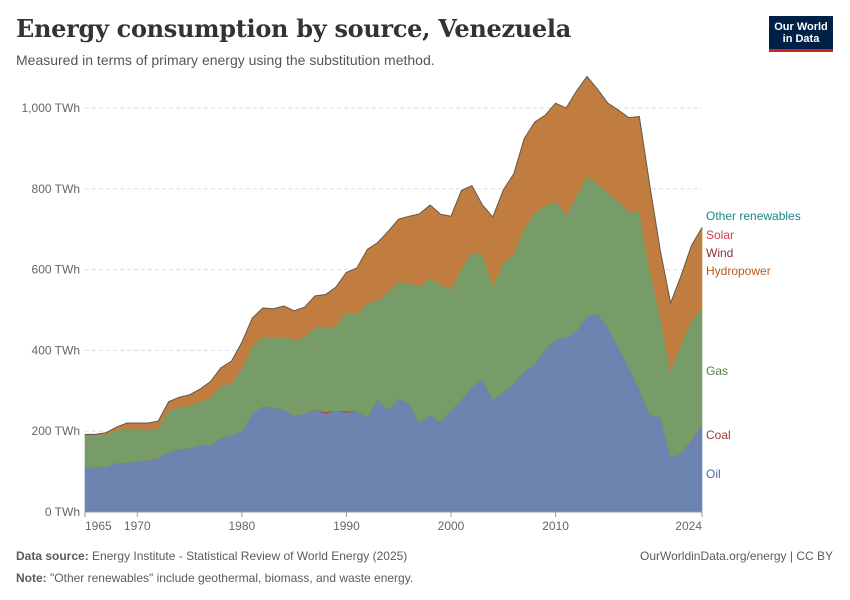 This screenshot has width=850, height=600. I want to click on source-label: Data source:, so click(52, 556).